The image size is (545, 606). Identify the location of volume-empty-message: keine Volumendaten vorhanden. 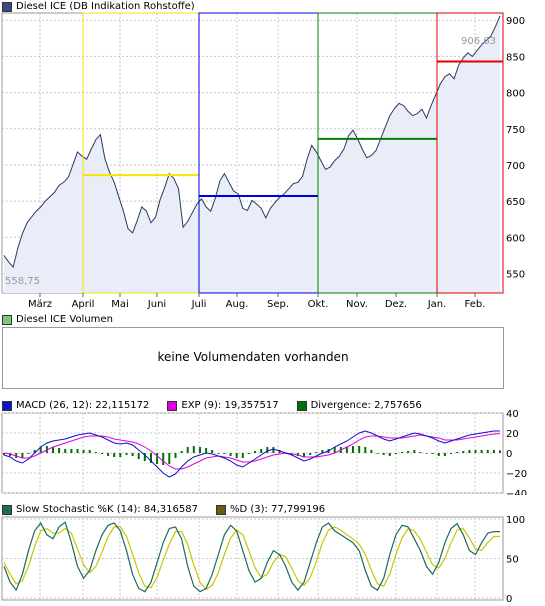
(253, 357).